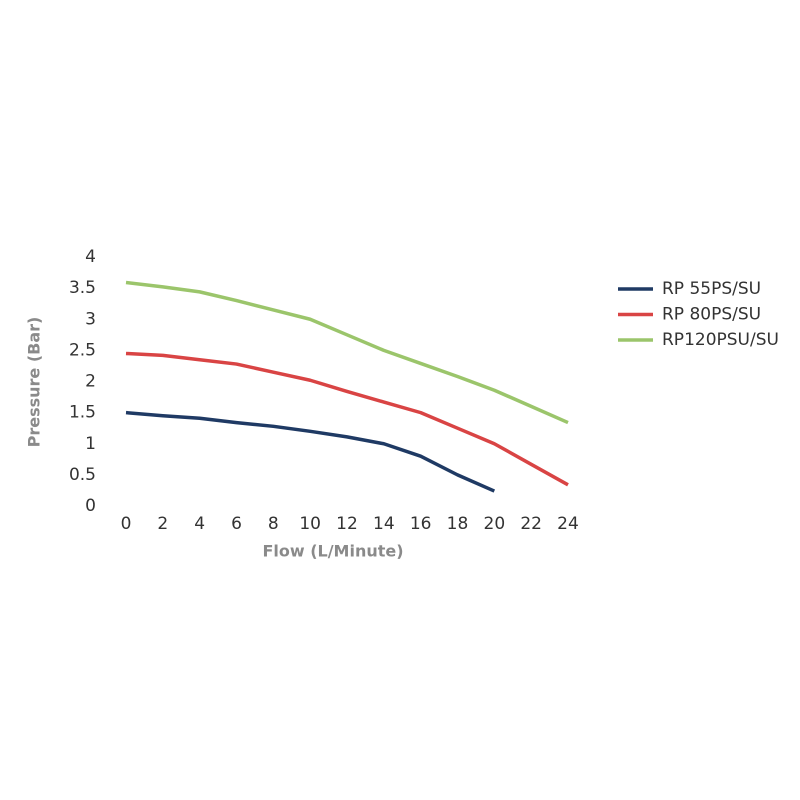 Image resolution: width=800 pixels, height=800 pixels. Describe the element at coordinates (310, 524) in the screenshot. I see `x-tick-label: 10` at that location.